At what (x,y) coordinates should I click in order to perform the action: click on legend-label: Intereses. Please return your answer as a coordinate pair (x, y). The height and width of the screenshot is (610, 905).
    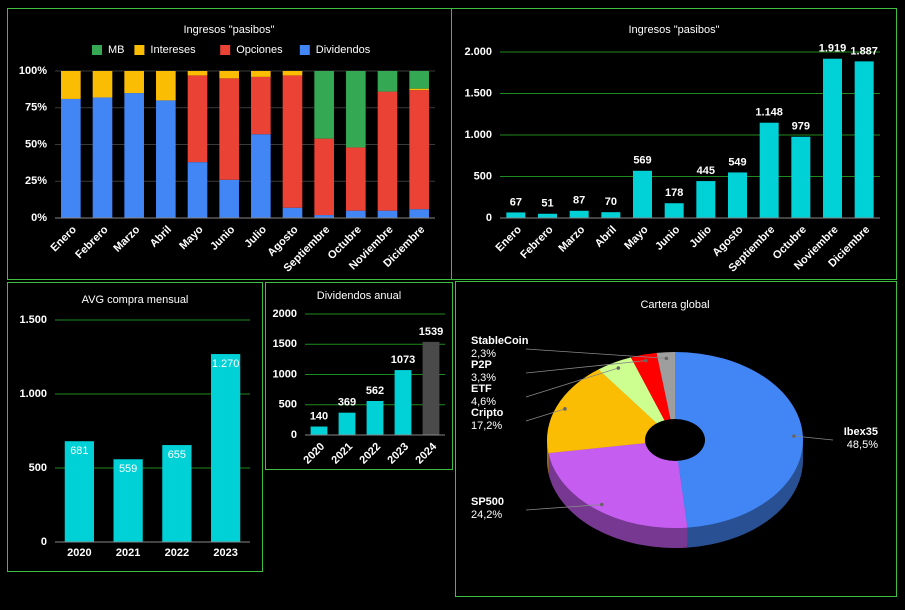
    Looking at the image, I should click on (173, 50).